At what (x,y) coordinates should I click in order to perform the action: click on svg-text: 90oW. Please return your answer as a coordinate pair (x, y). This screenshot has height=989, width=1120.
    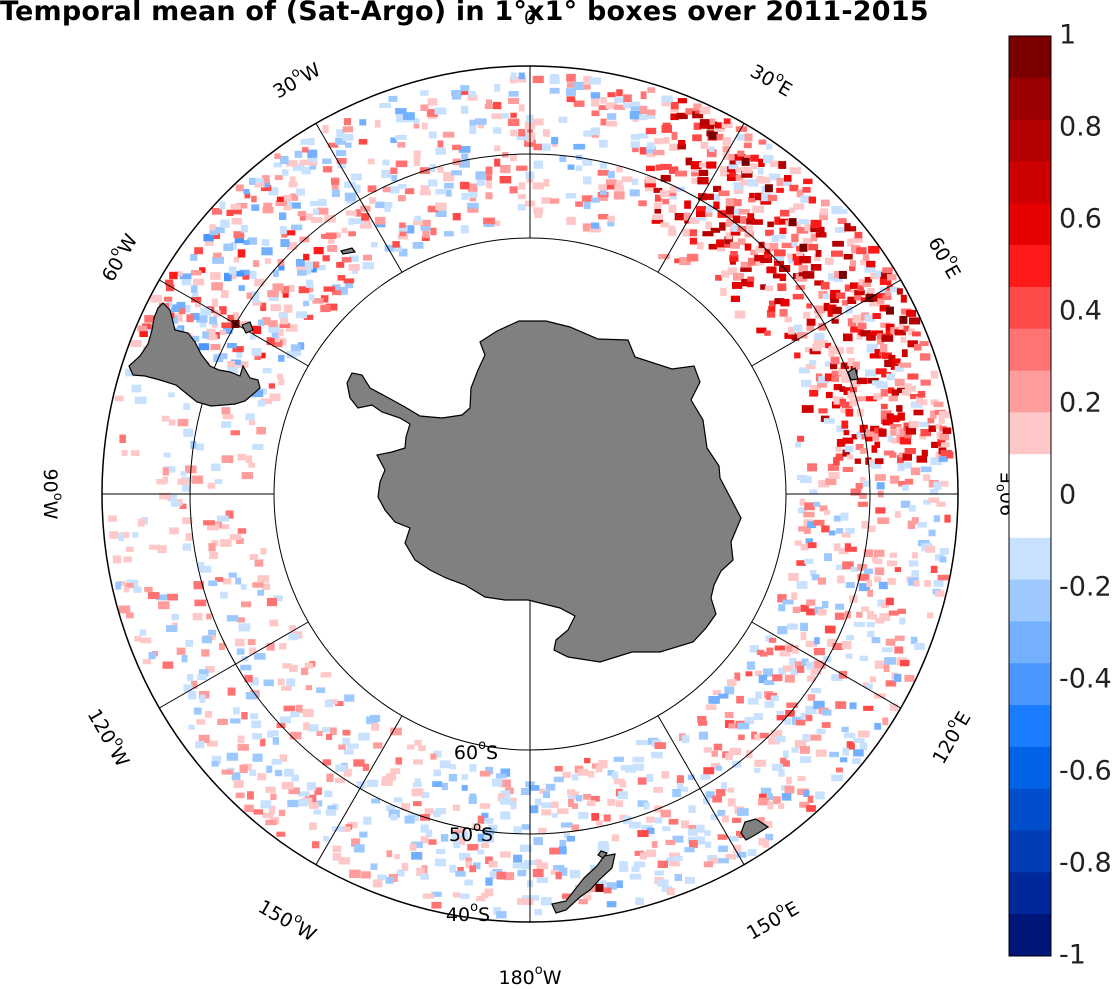
    Looking at the image, I should click on (53, 494).